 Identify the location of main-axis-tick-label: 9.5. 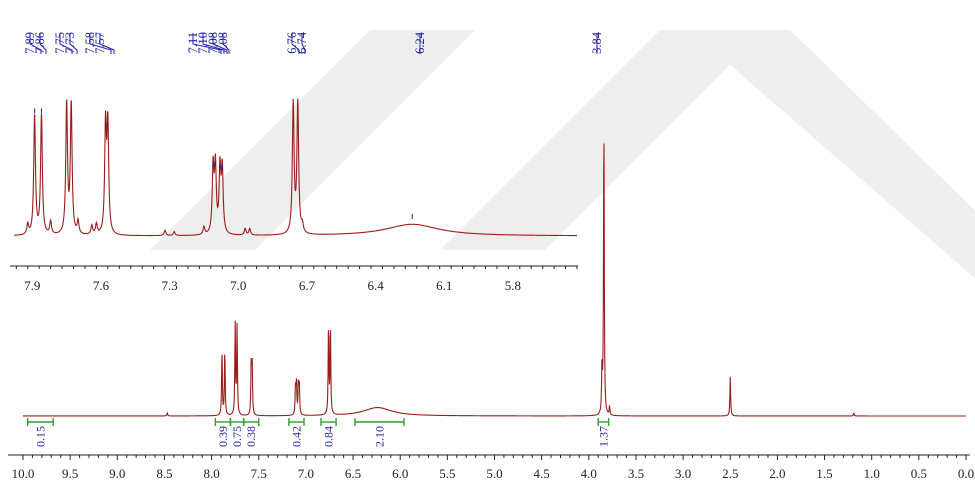
(70, 473).